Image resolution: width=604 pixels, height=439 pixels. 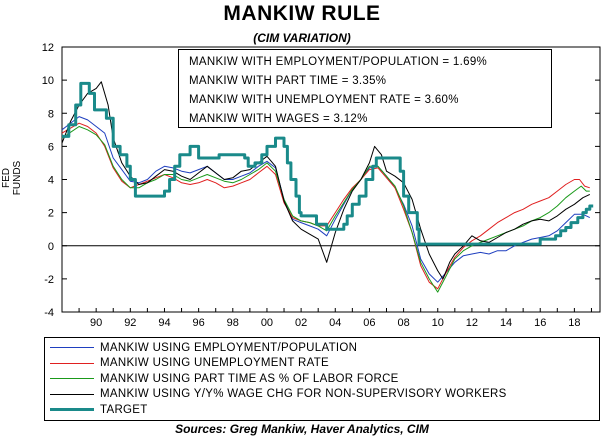 I want to click on legend-label: TARGET, so click(x=124, y=409).